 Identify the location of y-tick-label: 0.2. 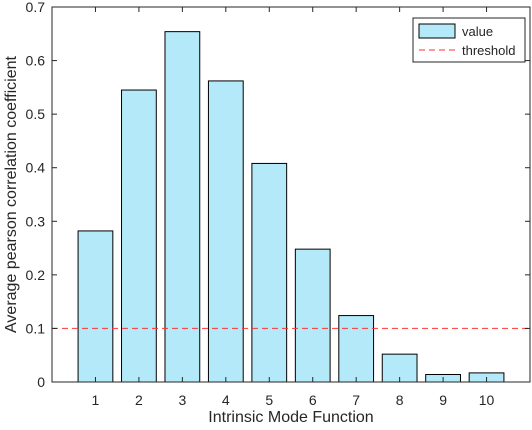
(36, 275).